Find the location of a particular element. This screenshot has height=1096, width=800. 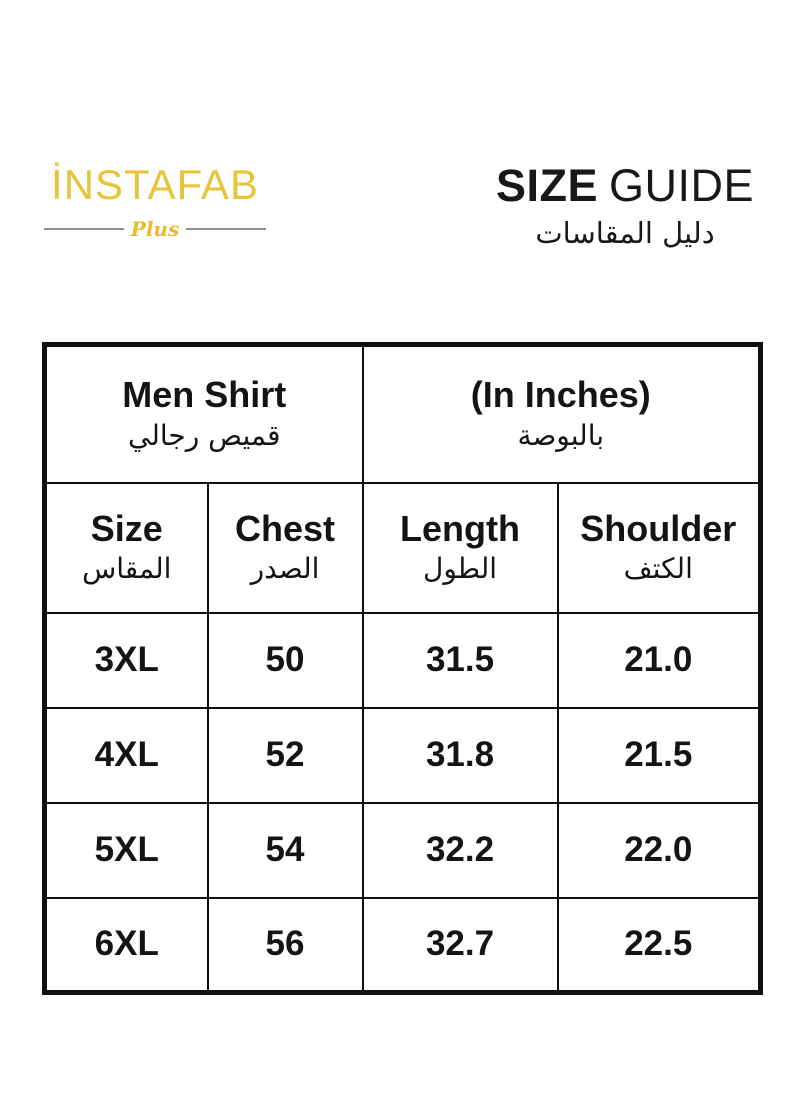

page-title-block: SIZE GUIDE دليل المقاسات is located at coordinates (625, 207).